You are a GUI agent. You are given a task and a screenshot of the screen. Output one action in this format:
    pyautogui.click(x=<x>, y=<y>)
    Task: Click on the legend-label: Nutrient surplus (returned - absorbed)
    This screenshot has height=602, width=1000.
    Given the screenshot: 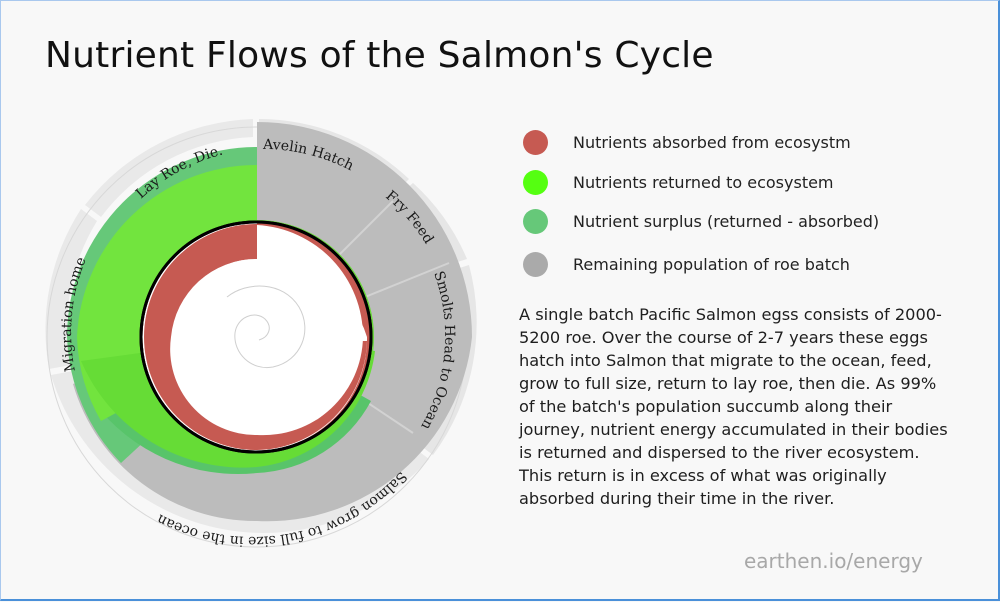 What is the action you would take?
    pyautogui.click(x=726, y=221)
    